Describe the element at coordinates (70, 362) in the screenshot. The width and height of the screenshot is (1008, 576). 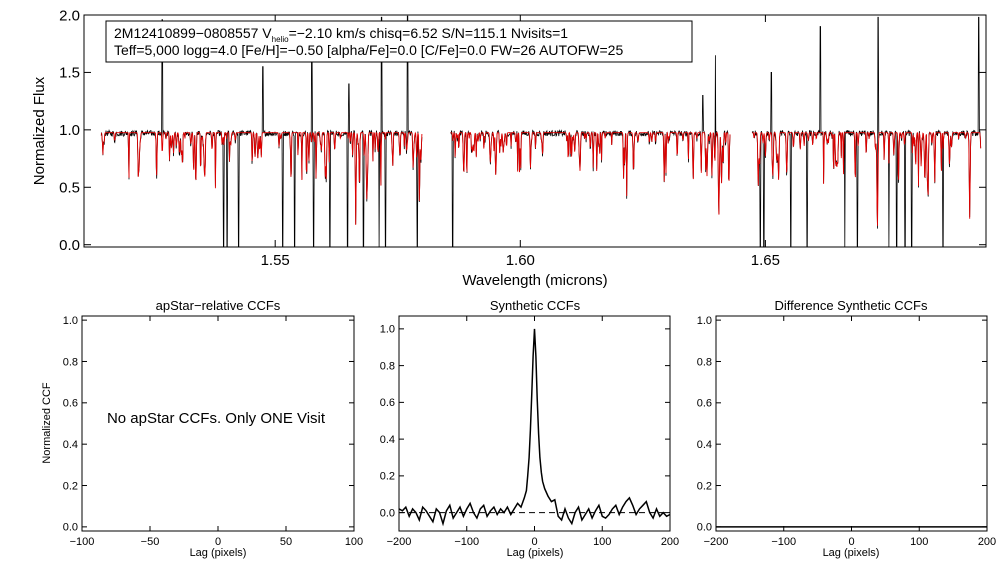
I see `apstar-ytick-label: 0.8` at that location.